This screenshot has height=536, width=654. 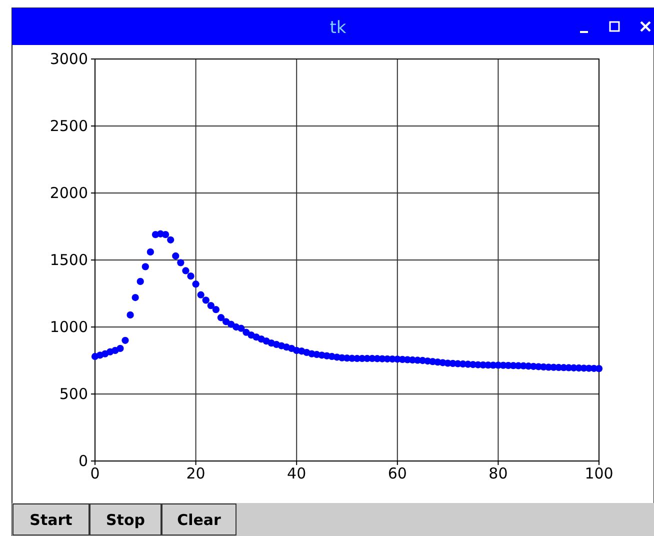 I want to click on x-tick-label: 100, so click(x=599, y=473).